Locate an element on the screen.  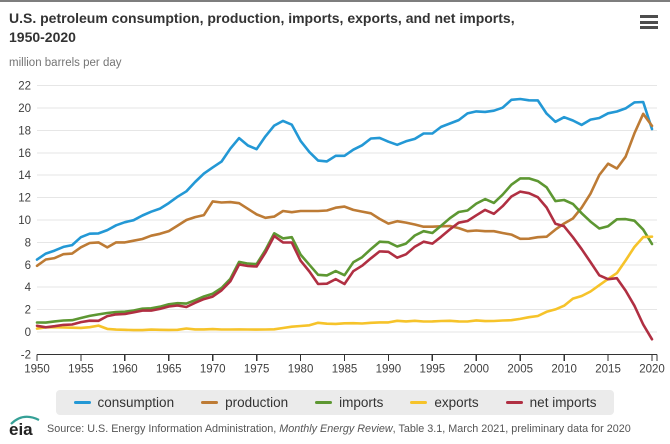
eia-logo-swoosh-icon is located at coordinates (25, 420).